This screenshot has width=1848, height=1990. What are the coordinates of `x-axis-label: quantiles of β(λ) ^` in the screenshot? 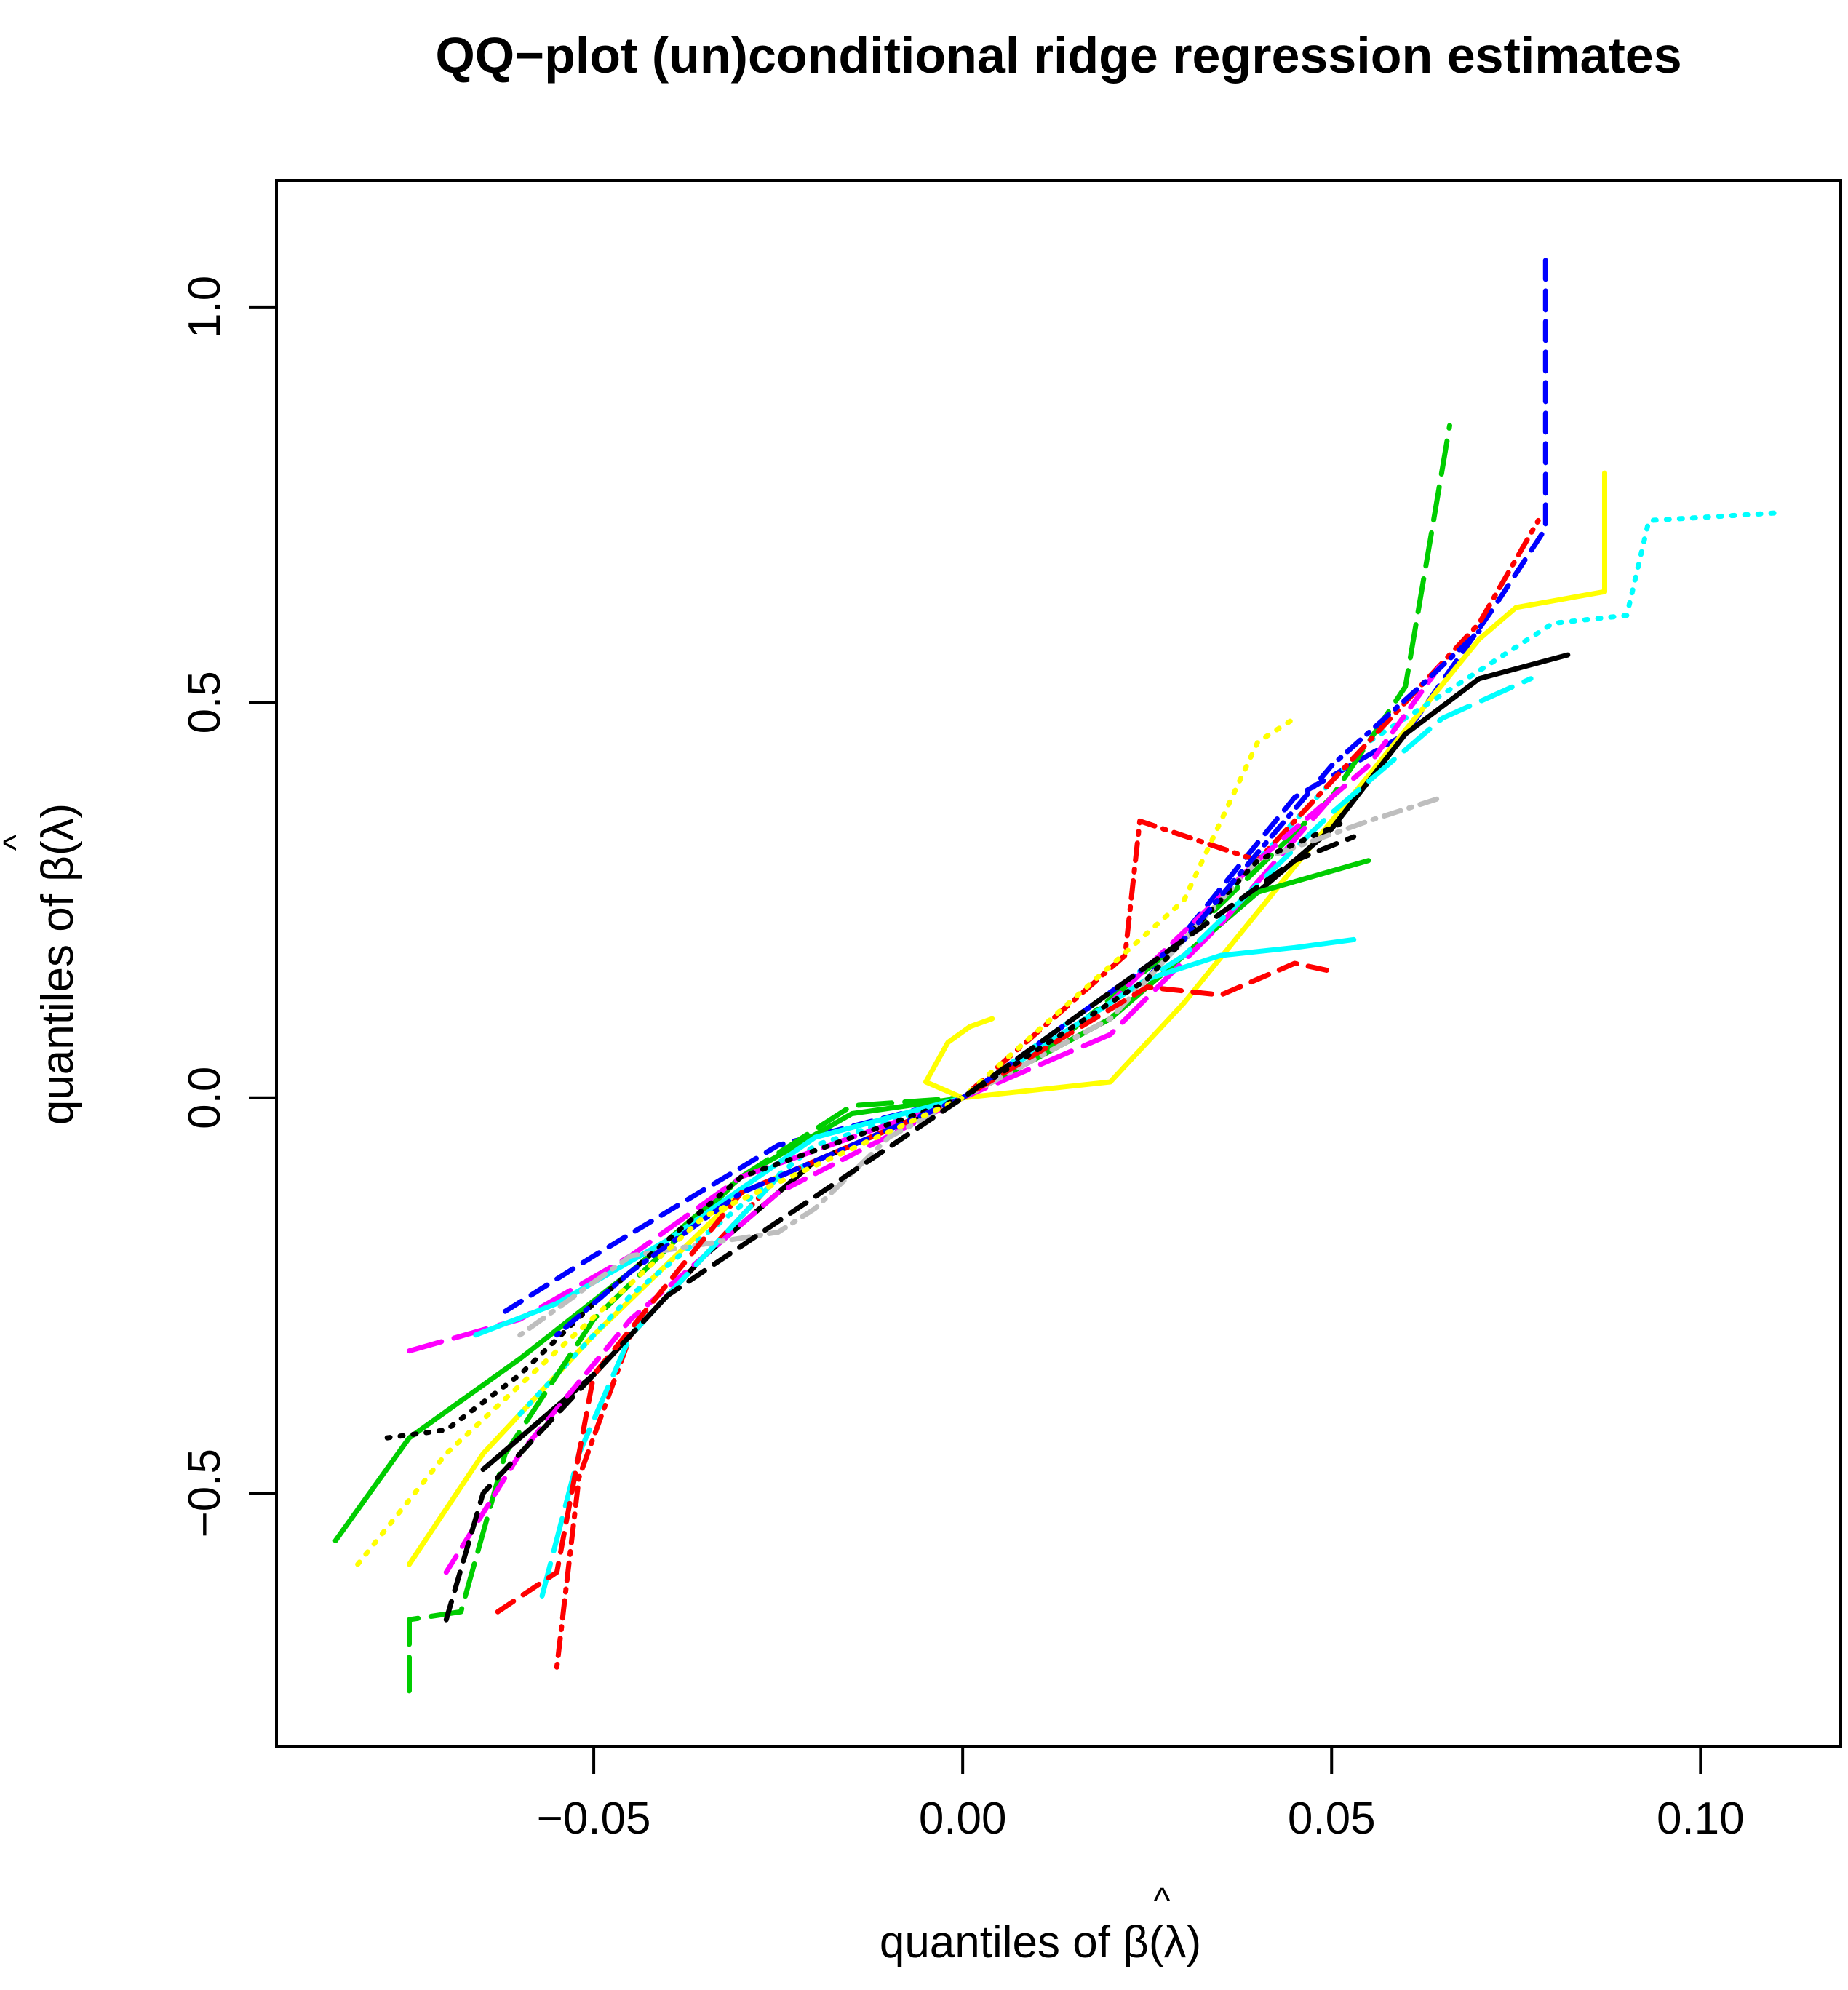 It's located at (1040, 1924).